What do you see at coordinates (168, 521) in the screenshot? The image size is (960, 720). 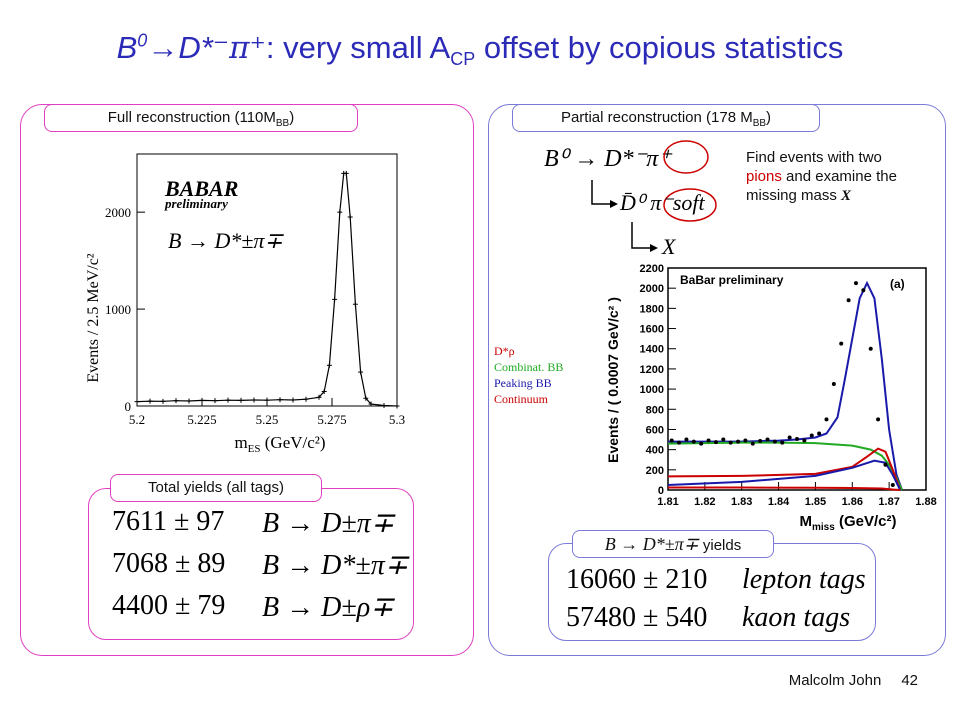 I see `yield-row-1-value: 7611 ± 97` at bounding box center [168, 521].